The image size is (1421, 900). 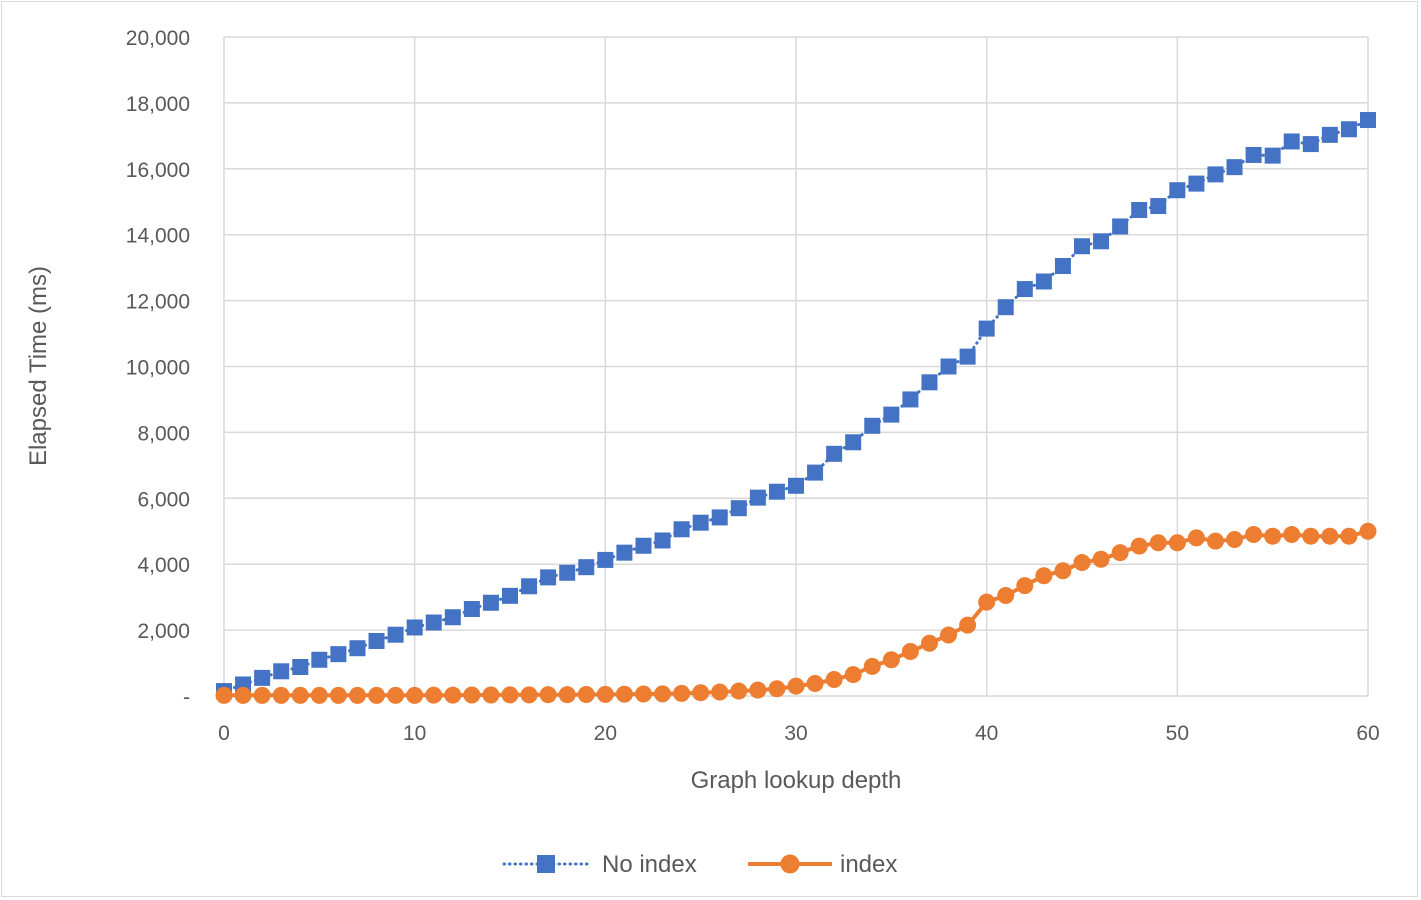 What do you see at coordinates (986, 733) in the screenshot?
I see `x-tick-label: 40` at bounding box center [986, 733].